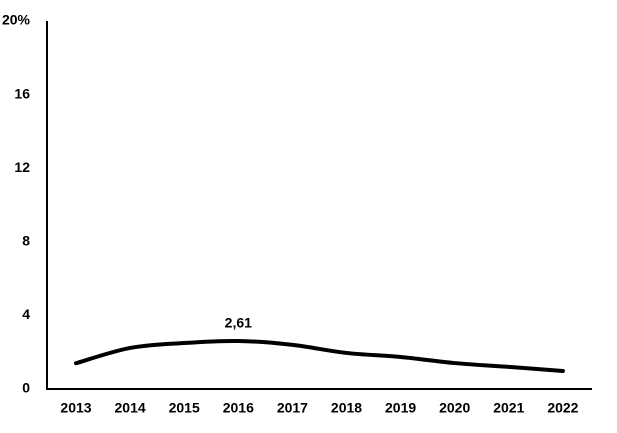 Image resolution: width=617 pixels, height=433 pixels. Describe the element at coordinates (292, 408) in the screenshot. I see `x-tick-label: 2017` at that location.